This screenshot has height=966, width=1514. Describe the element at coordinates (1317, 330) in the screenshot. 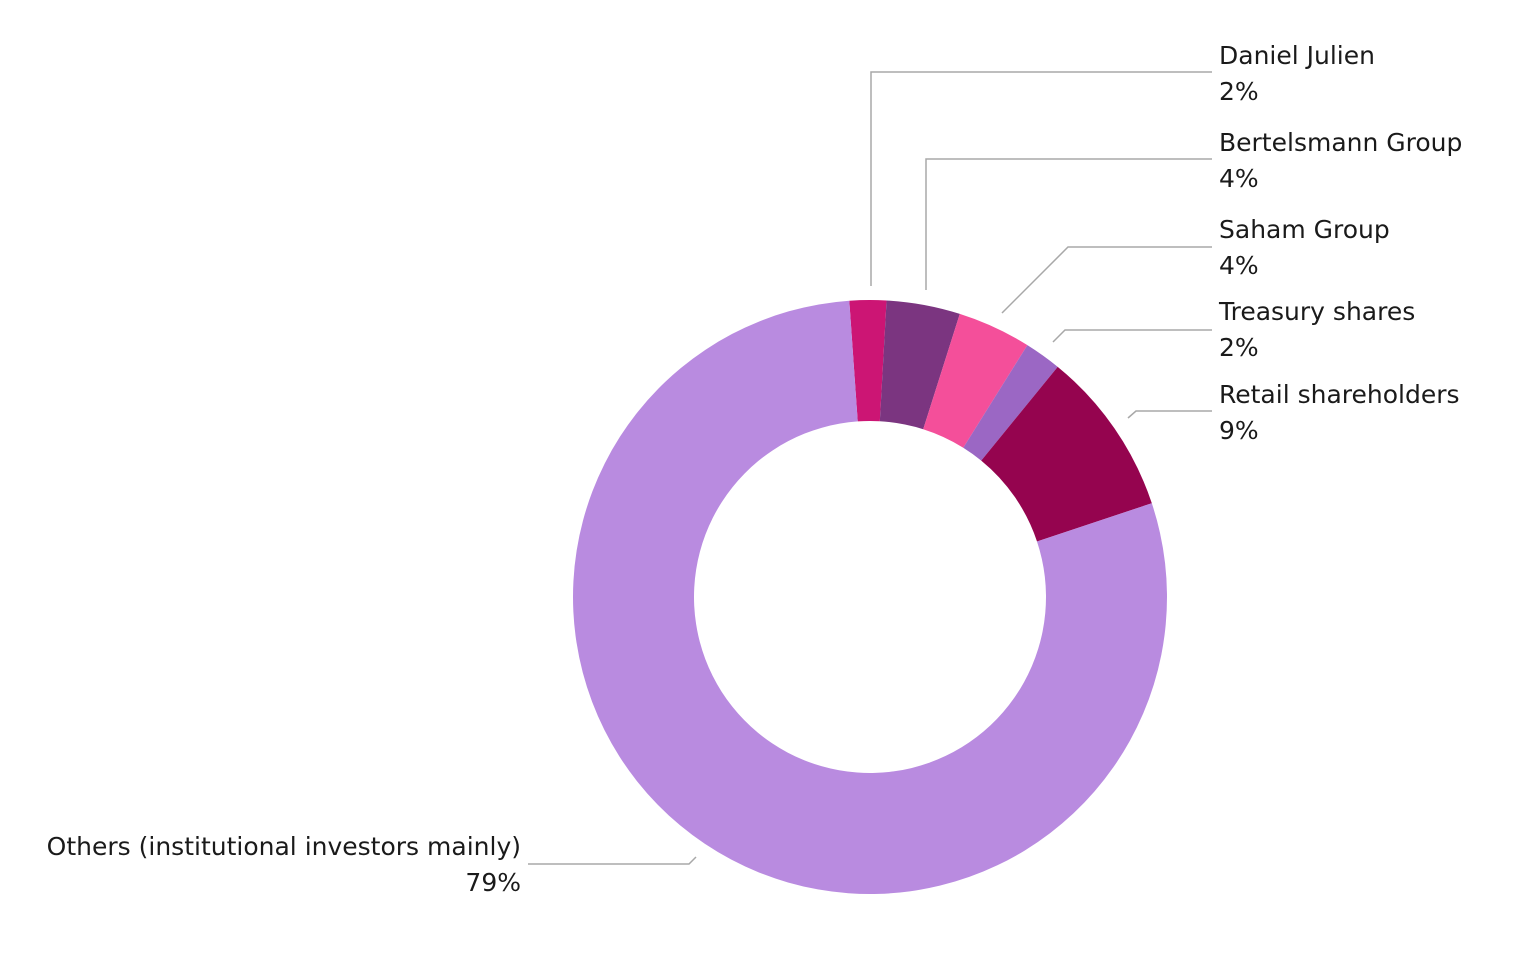

I see `label-treasury-shares: Treasury shares 2%` at that location.